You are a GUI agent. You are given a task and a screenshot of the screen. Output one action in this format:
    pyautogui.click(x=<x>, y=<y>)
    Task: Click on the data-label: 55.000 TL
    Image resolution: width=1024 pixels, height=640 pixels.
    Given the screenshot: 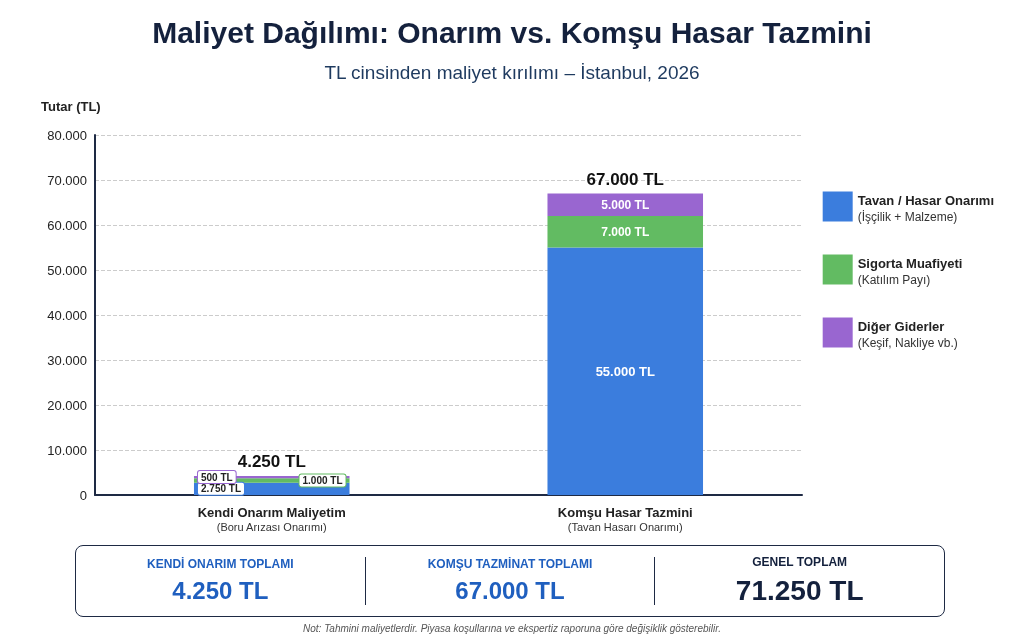 What is the action you would take?
    pyautogui.click(x=625, y=371)
    